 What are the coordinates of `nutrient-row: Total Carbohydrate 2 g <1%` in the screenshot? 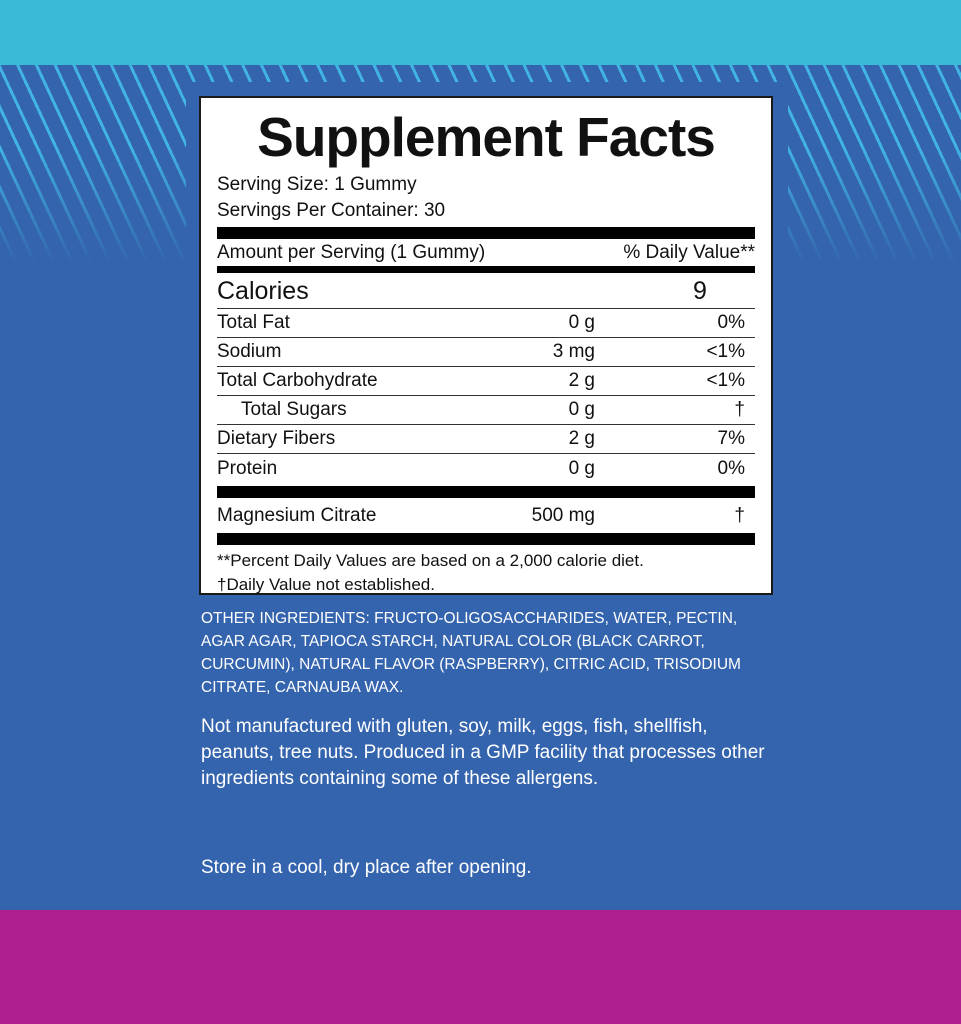 It's located at (486, 381).